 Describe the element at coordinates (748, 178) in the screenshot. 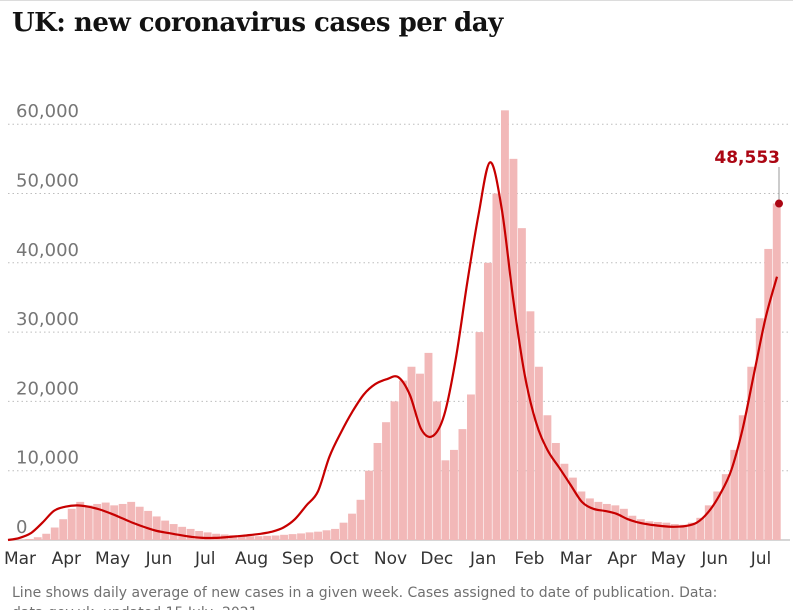

I see `latest-value-annotation: 48,553` at that location.